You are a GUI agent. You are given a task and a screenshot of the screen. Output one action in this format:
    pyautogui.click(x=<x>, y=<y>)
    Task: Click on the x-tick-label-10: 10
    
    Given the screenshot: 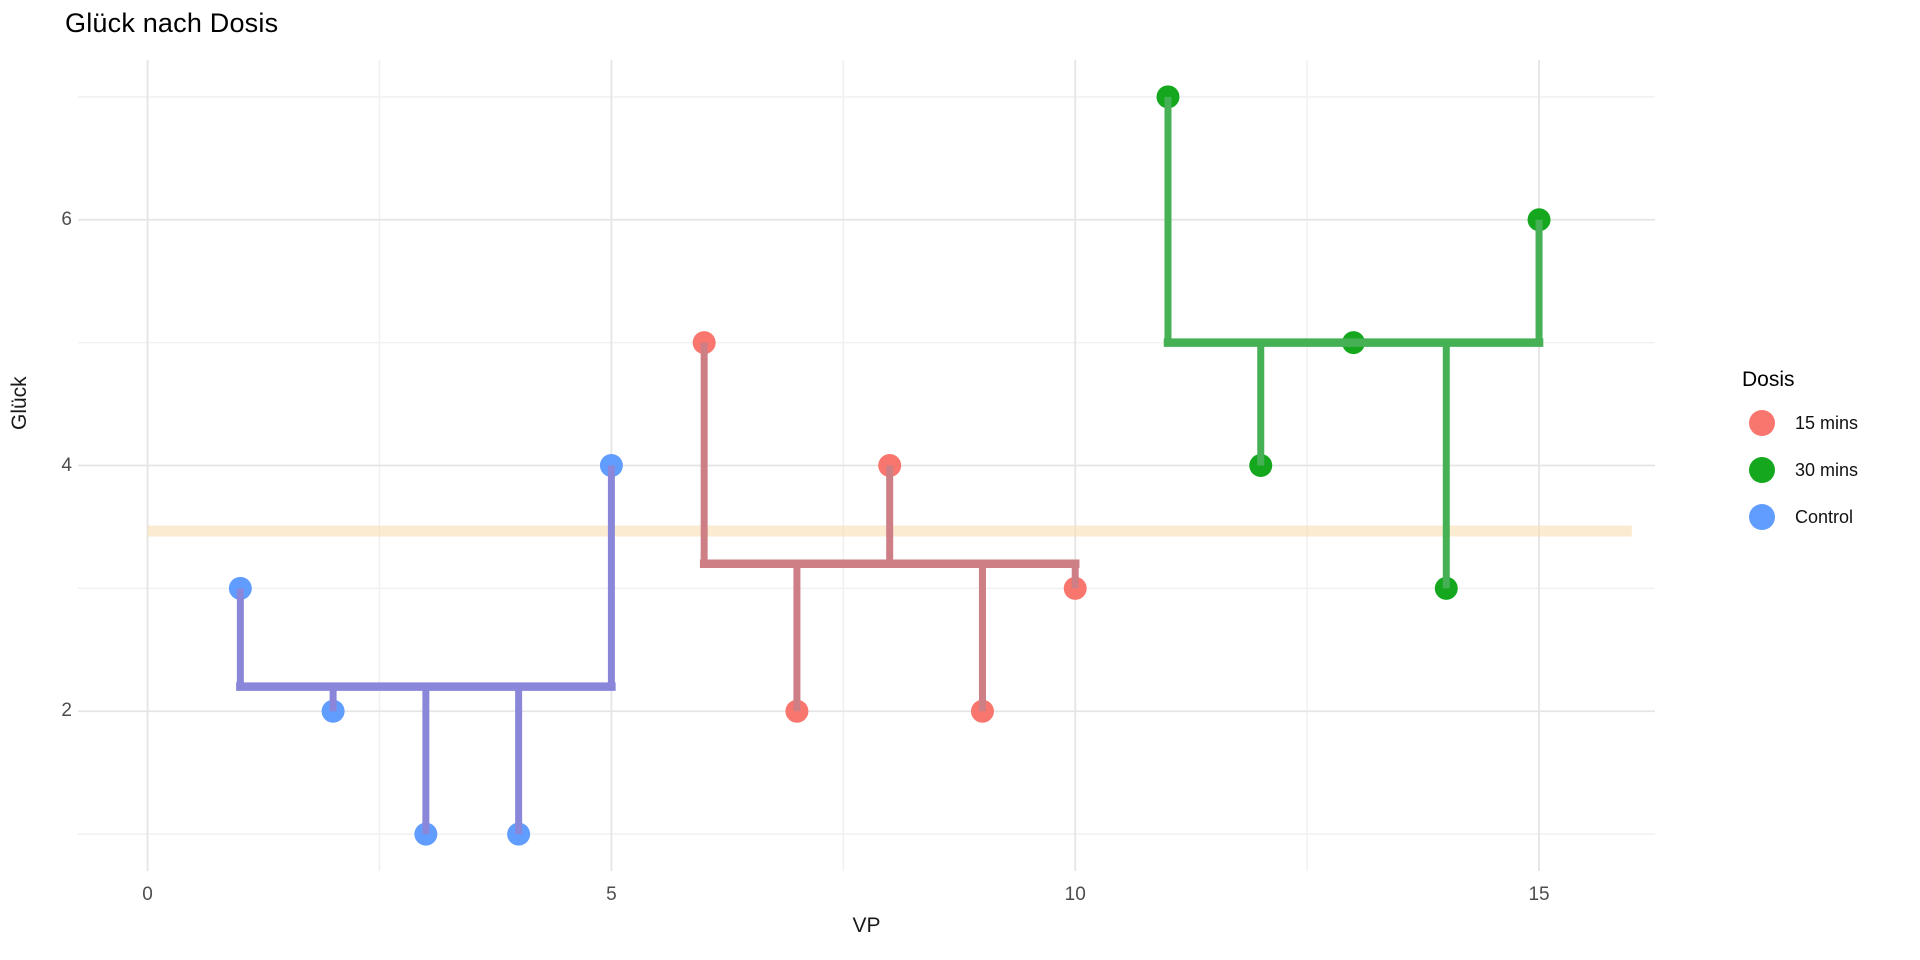 What is the action you would take?
    pyautogui.click(x=1075, y=894)
    